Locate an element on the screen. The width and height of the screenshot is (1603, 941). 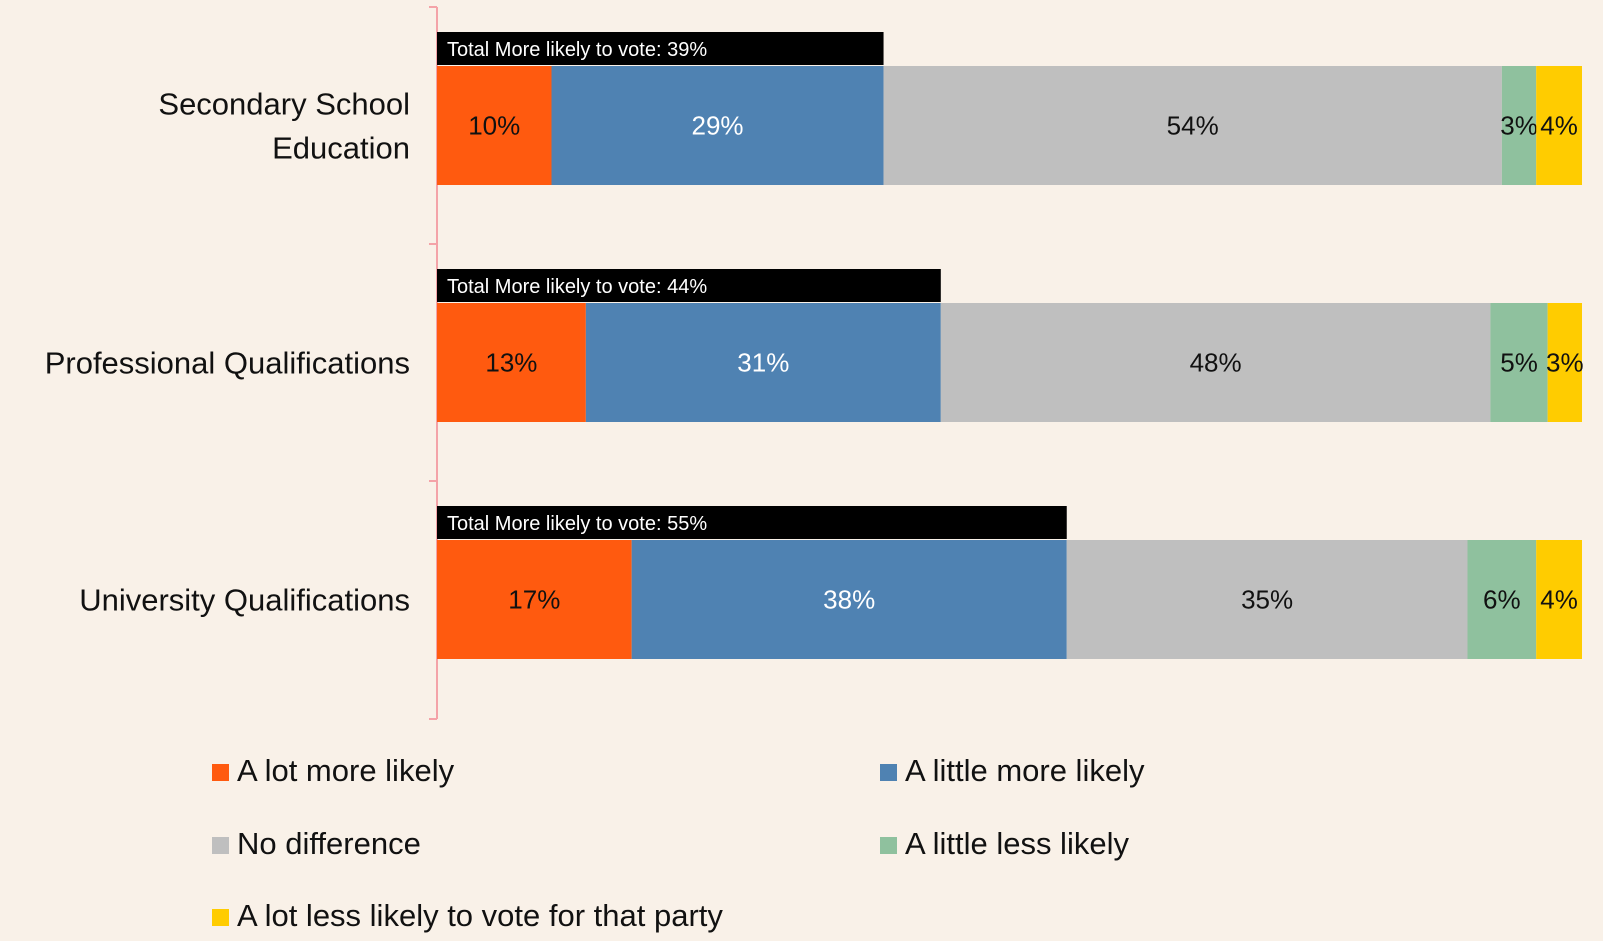
legend-label: A lot less likely to vote for that party is located at coordinates (480, 915).